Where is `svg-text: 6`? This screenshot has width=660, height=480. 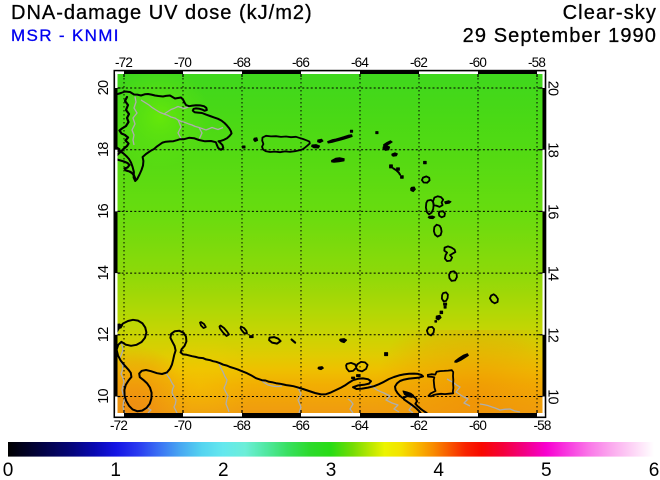
svg-text: 6 is located at coordinates (654, 470).